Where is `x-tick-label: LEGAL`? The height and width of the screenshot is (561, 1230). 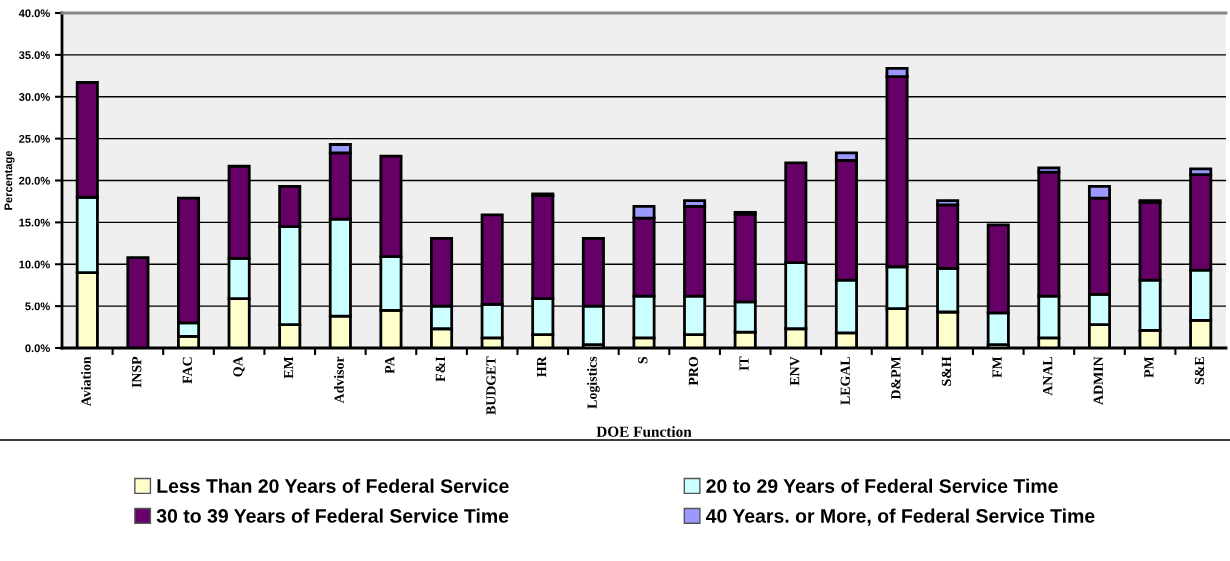 x-tick-label: LEGAL is located at coordinates (845, 380).